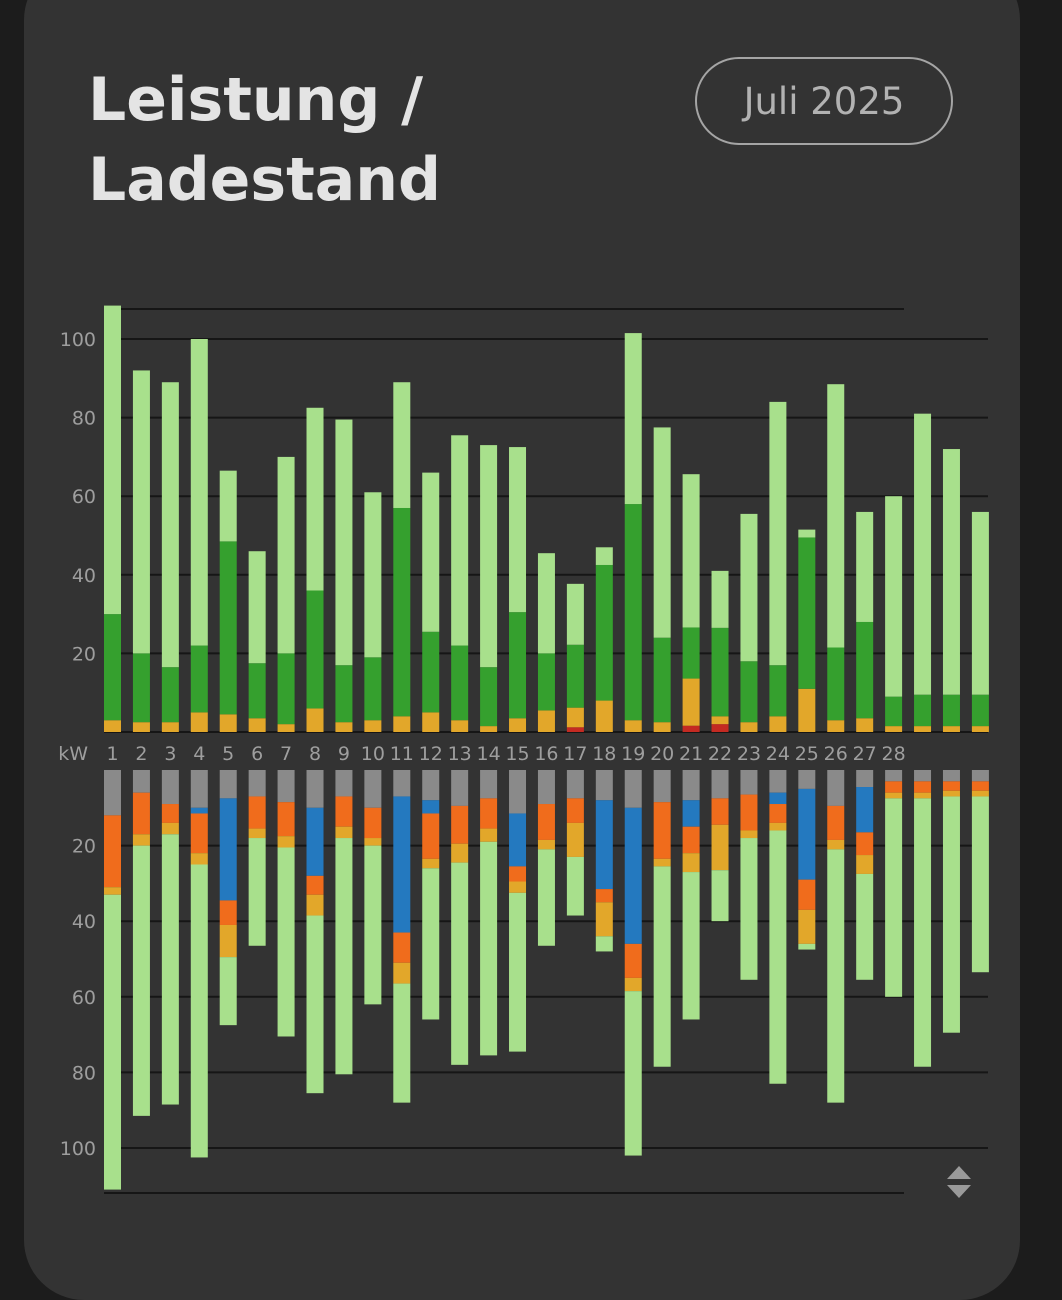  I want to click on x-tick-label: 16, so click(546, 754).